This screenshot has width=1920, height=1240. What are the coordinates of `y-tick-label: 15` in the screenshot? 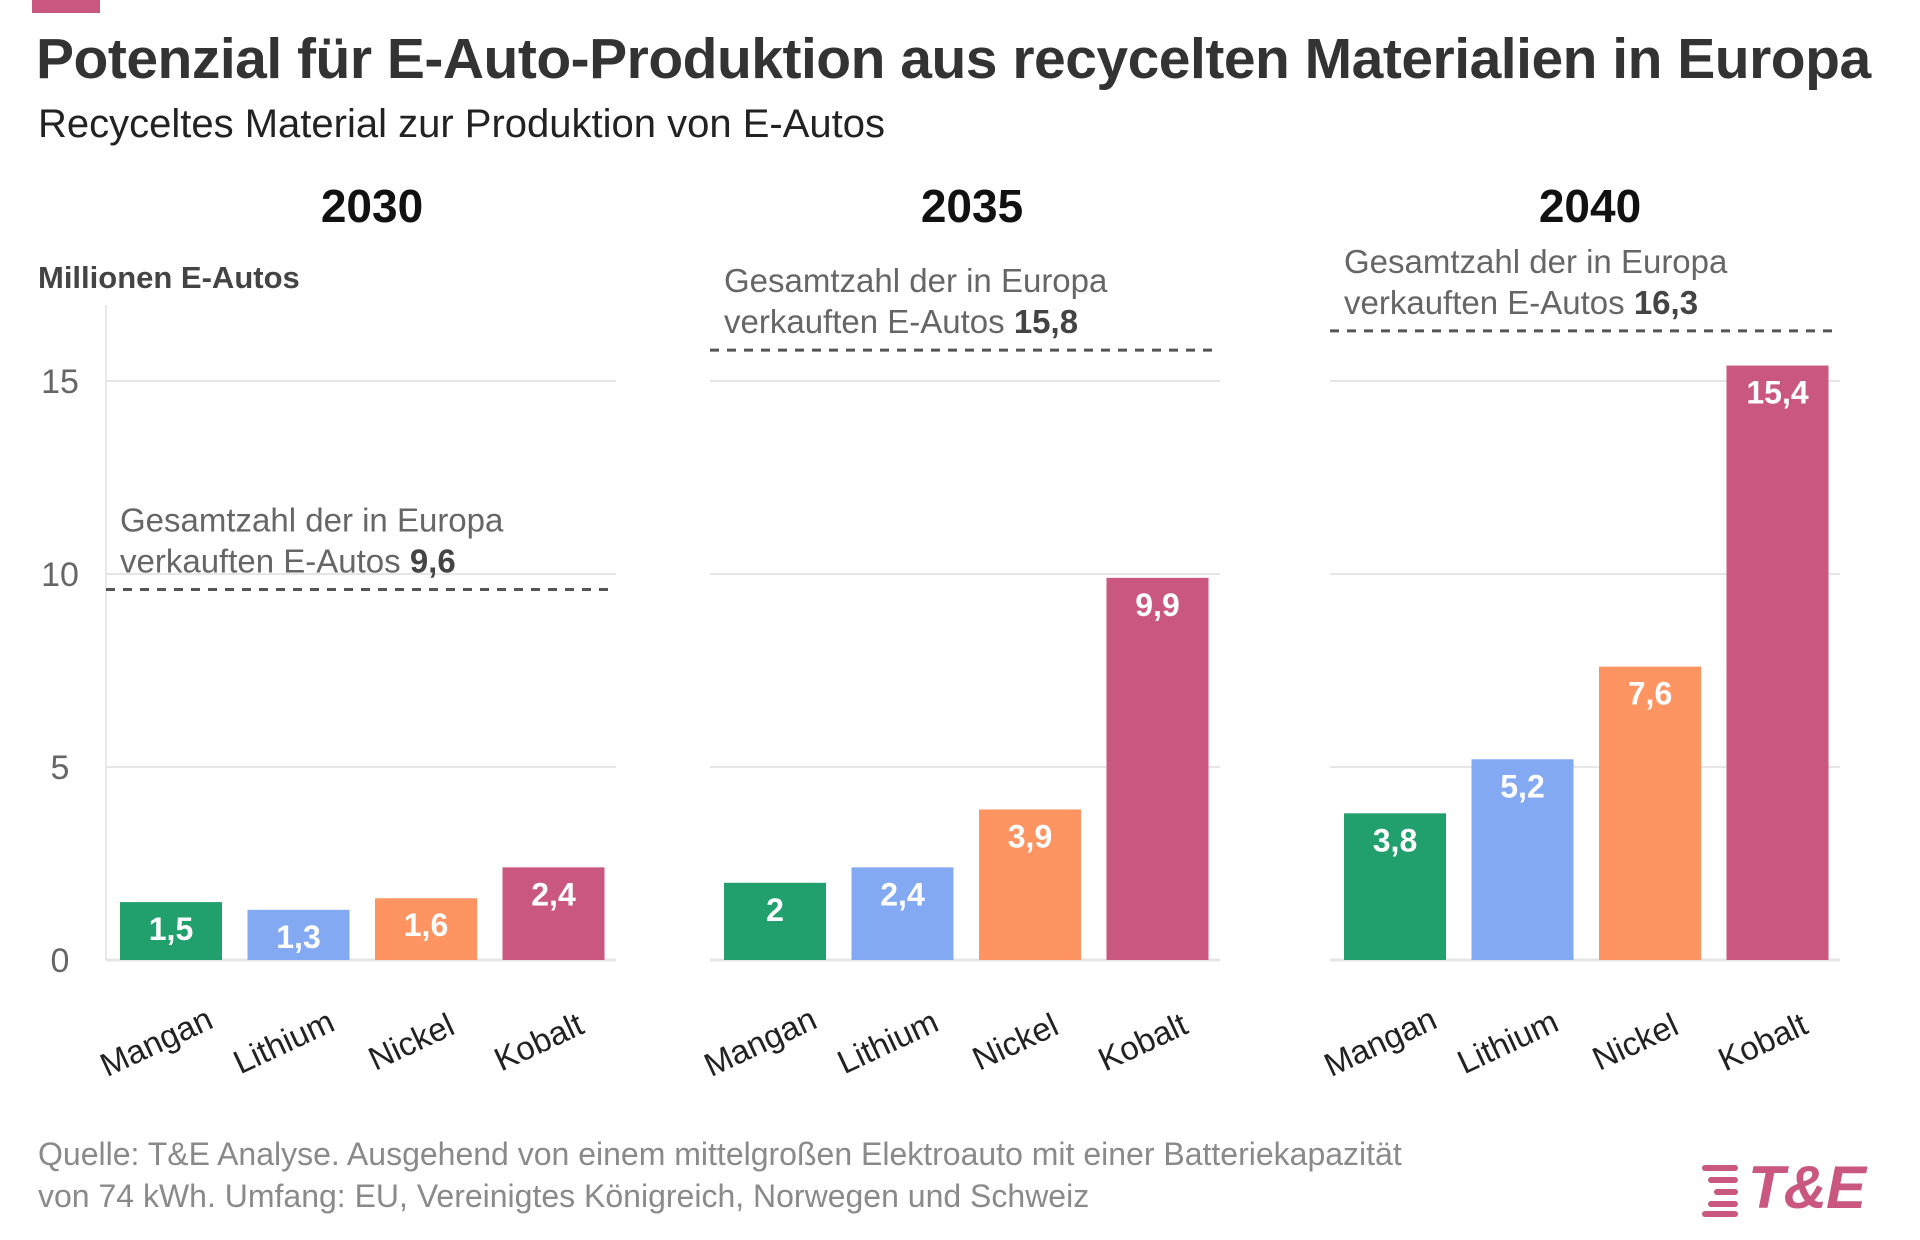 It's located at (60, 382).